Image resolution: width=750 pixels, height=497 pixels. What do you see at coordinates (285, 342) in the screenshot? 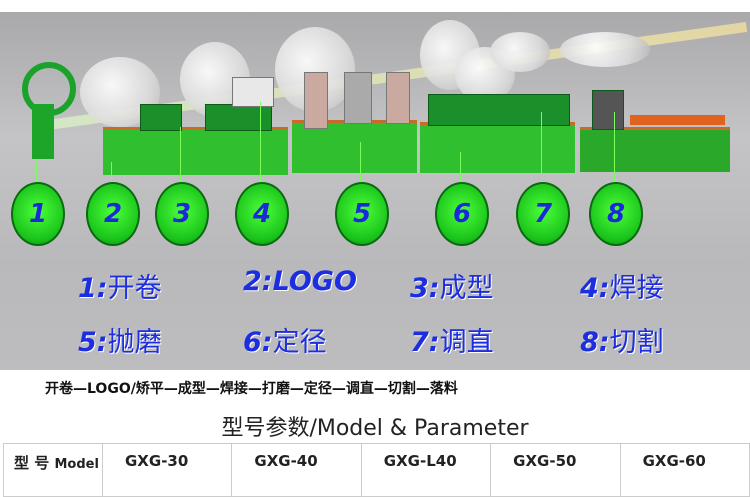
I see `legend-6: 6:定径` at bounding box center [285, 342].